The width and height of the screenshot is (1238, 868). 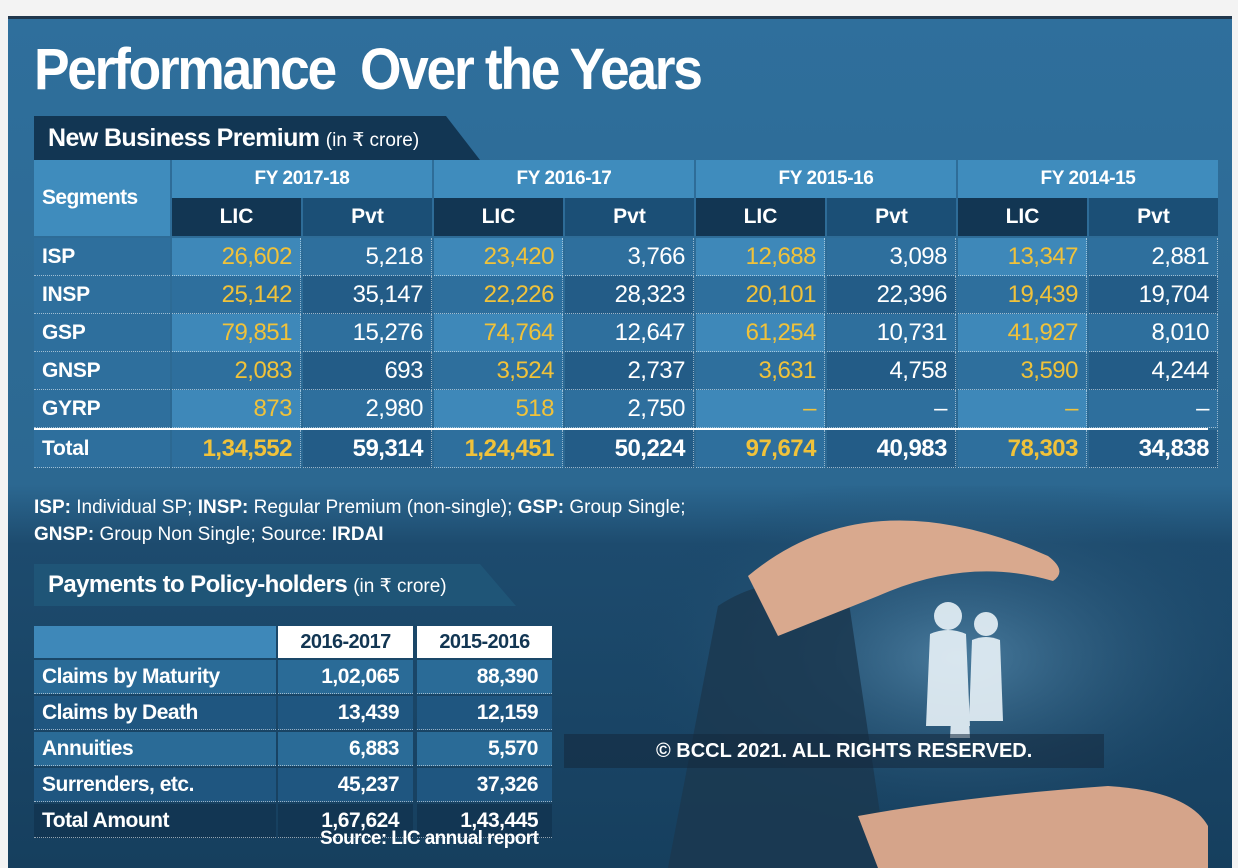 I want to click on footnote-text: Regular Premium (non-single);, so click(x=383, y=507).